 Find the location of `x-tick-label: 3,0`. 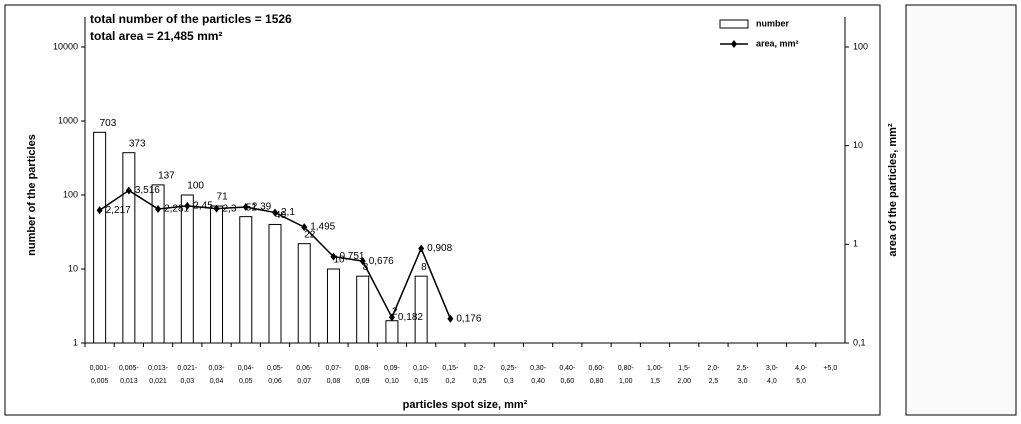

x-tick-label: 3,0 is located at coordinates (743, 381).